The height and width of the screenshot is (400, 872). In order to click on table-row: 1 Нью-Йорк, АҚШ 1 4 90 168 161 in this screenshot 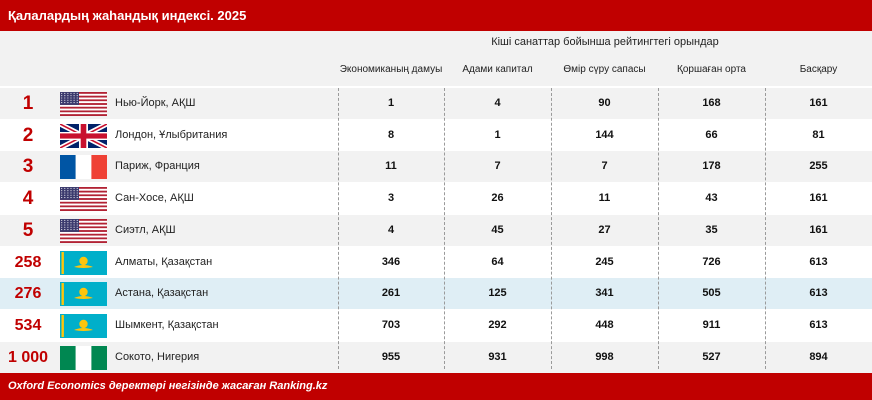, I will do `click(436, 103)`.